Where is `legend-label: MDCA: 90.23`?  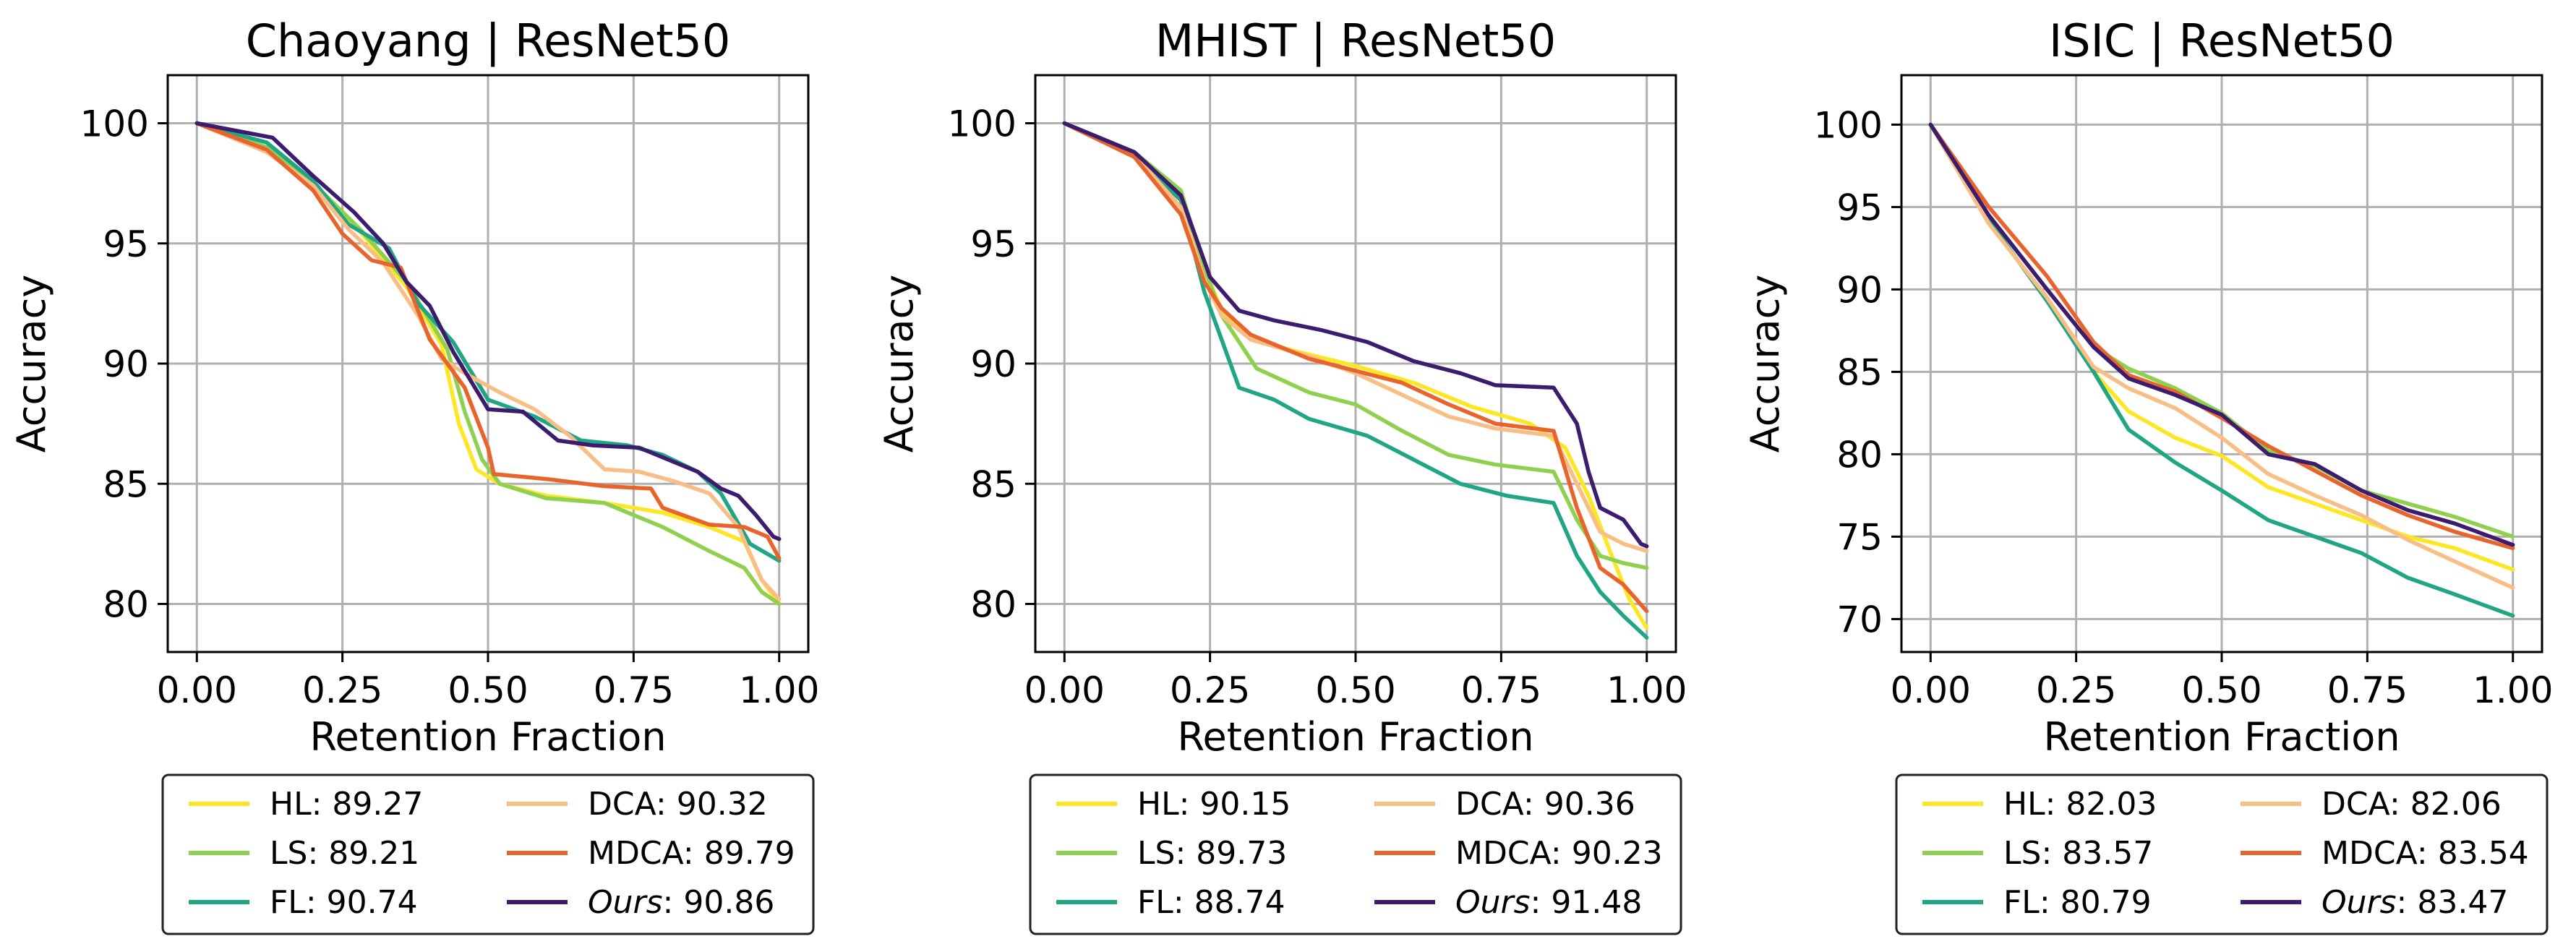
legend-label: MDCA: 90.23 is located at coordinates (1559, 853).